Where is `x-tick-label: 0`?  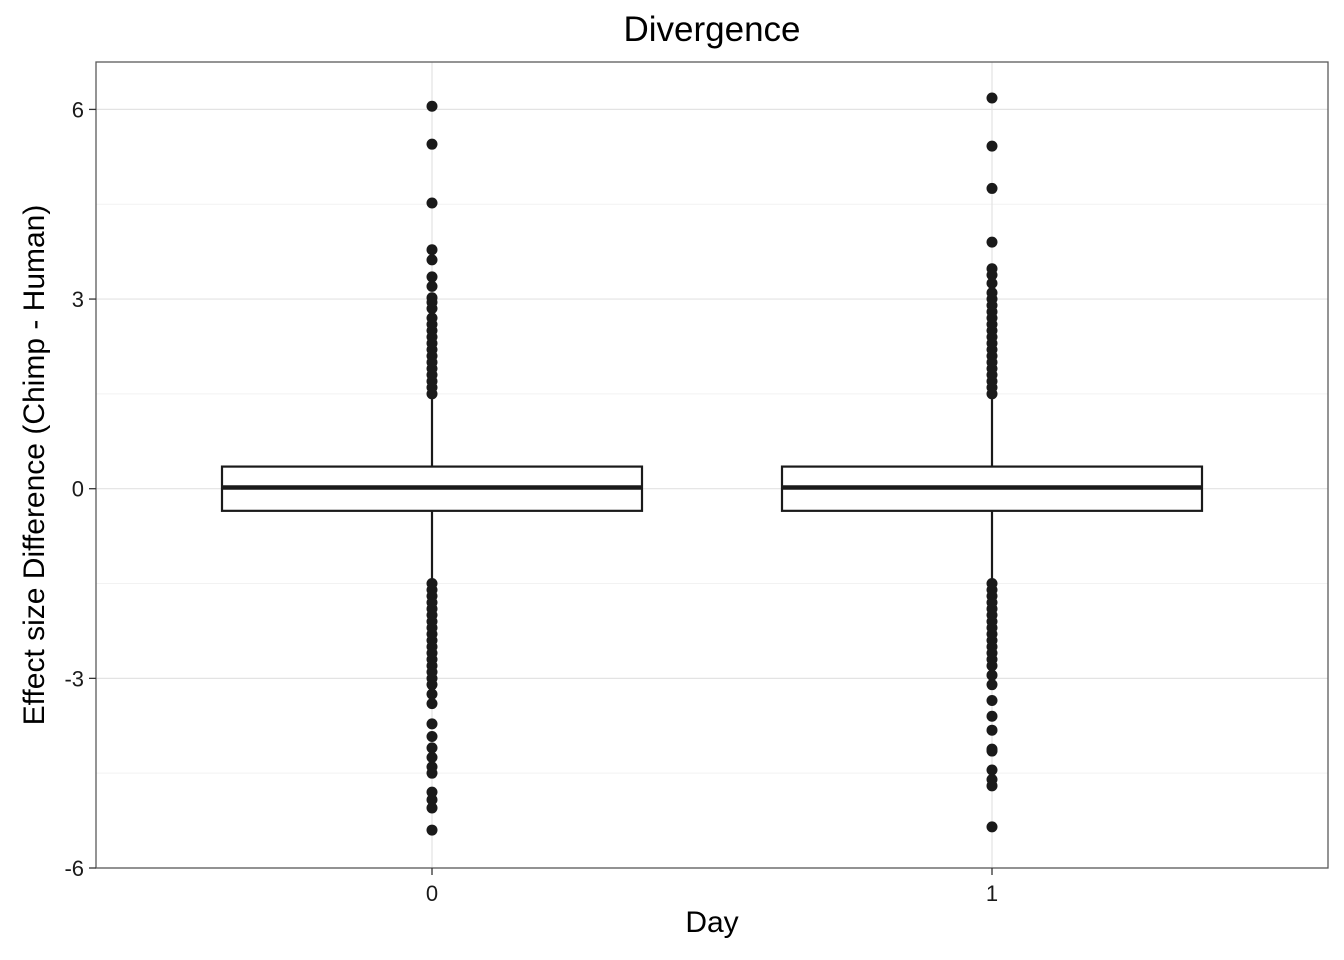
x-tick-label: 0 is located at coordinates (432, 893).